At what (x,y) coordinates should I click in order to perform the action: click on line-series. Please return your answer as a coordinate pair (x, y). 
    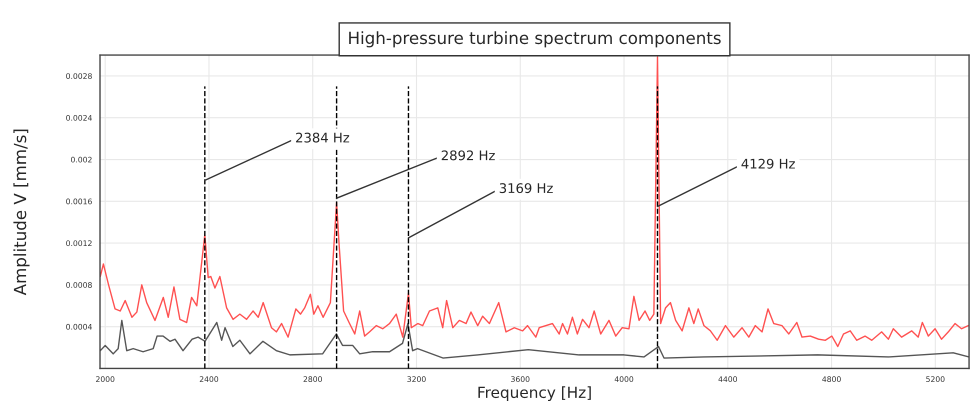
    Looking at the image, I should click on (535, 339).